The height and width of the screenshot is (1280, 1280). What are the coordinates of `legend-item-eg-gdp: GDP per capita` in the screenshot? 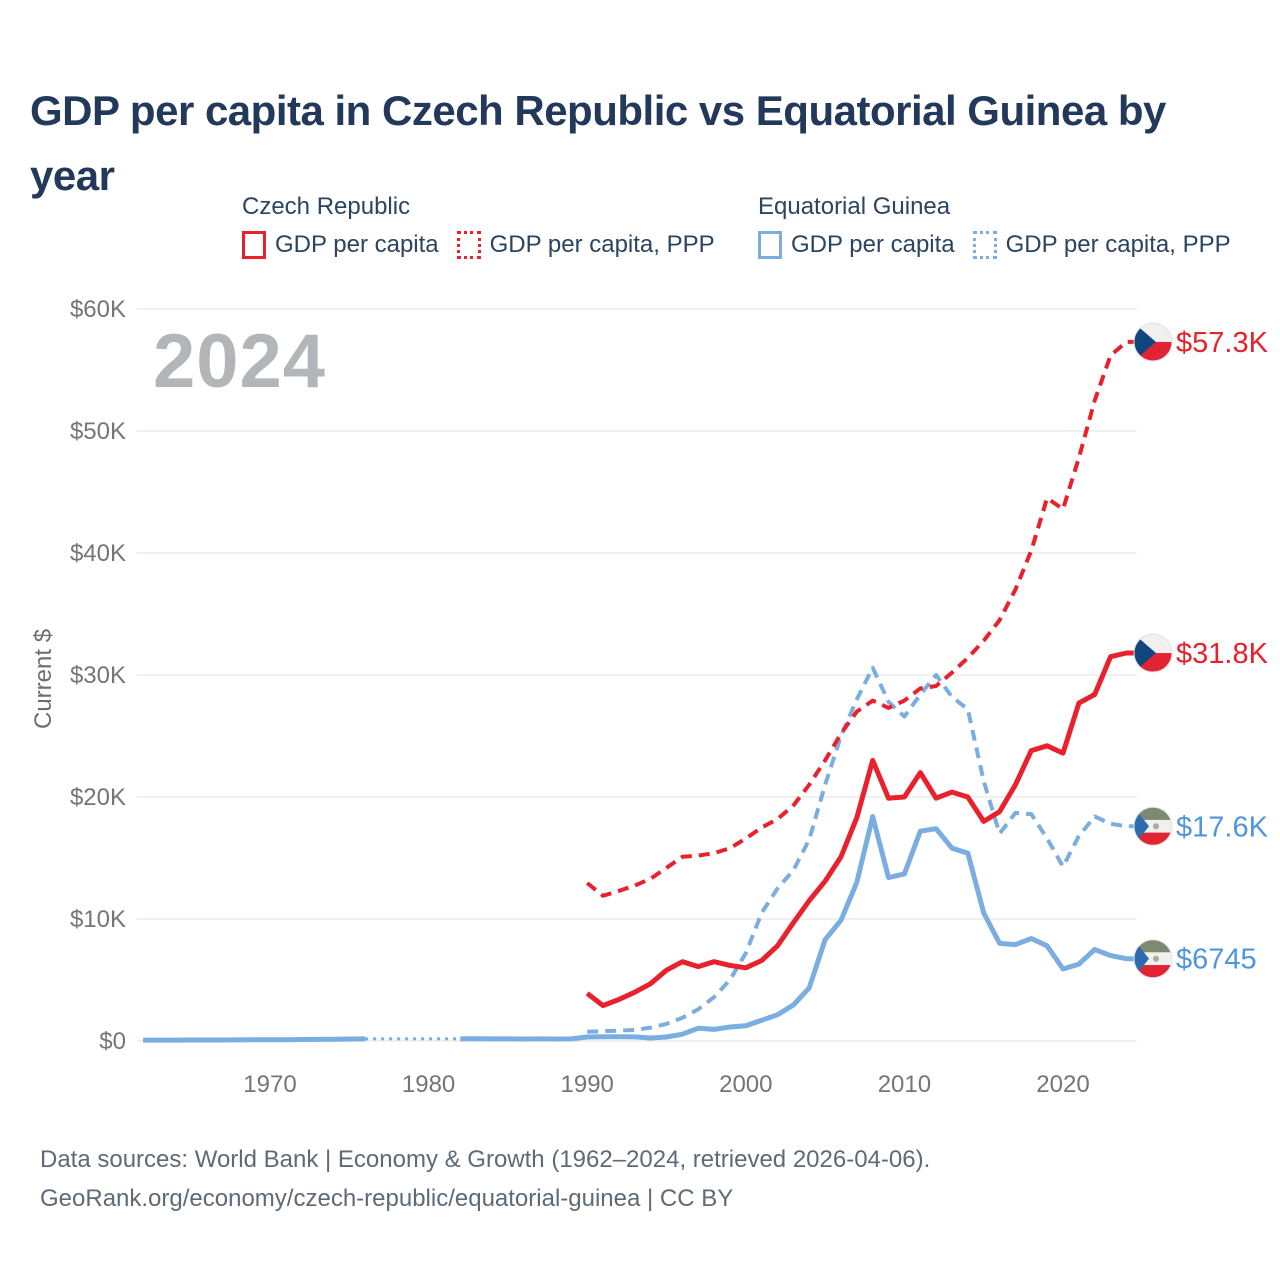 It's located at (856, 245).